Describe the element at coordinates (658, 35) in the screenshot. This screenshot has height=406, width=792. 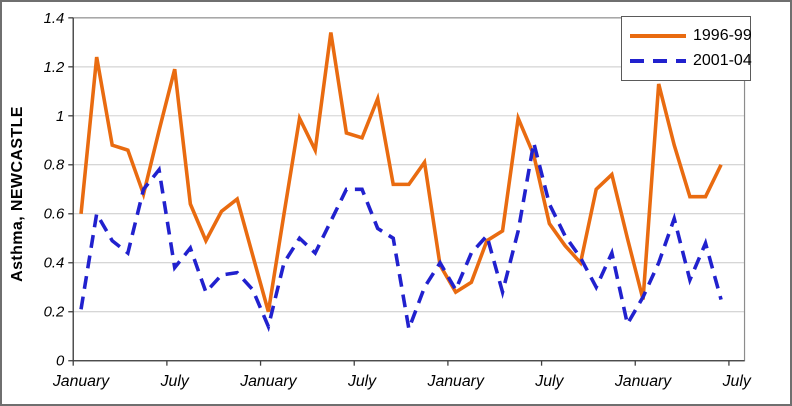
I see `legend-line-sample-solid` at that location.